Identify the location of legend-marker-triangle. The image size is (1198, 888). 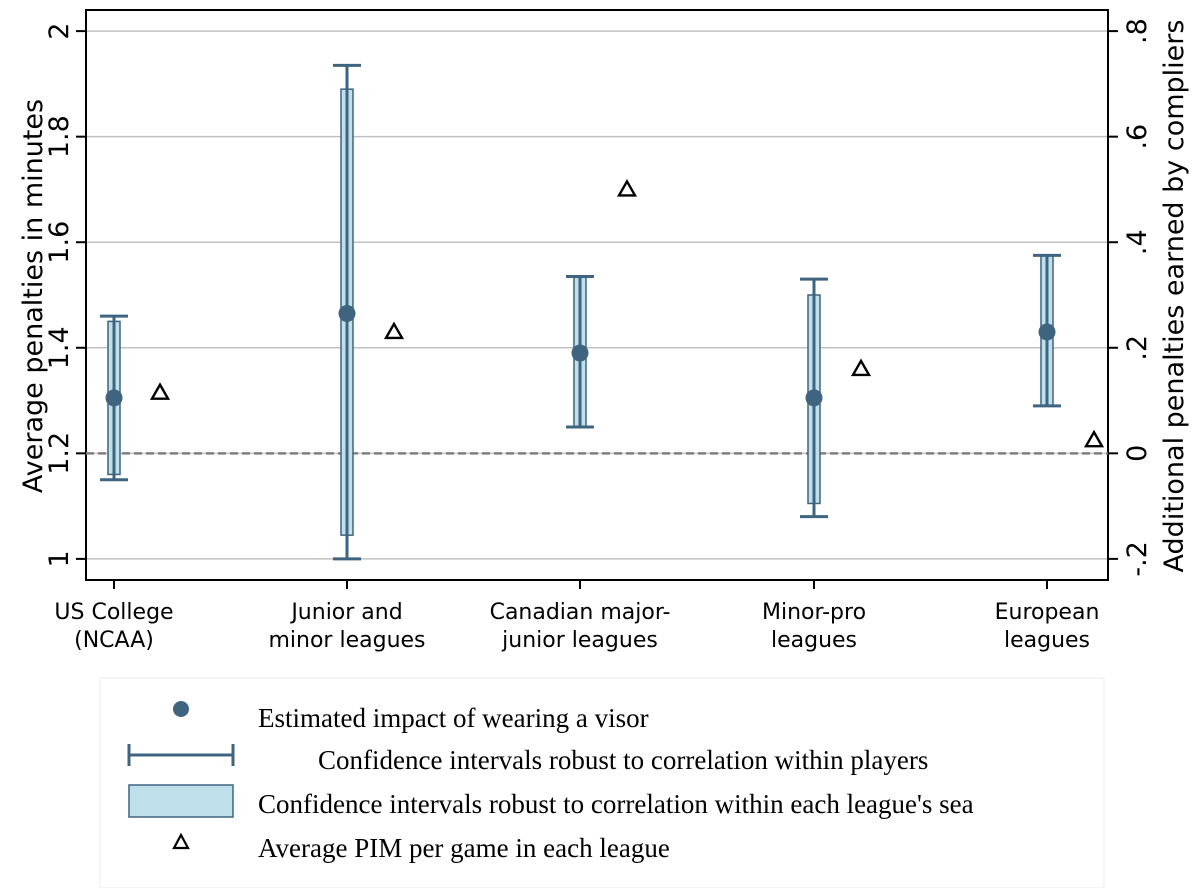
(181, 841).